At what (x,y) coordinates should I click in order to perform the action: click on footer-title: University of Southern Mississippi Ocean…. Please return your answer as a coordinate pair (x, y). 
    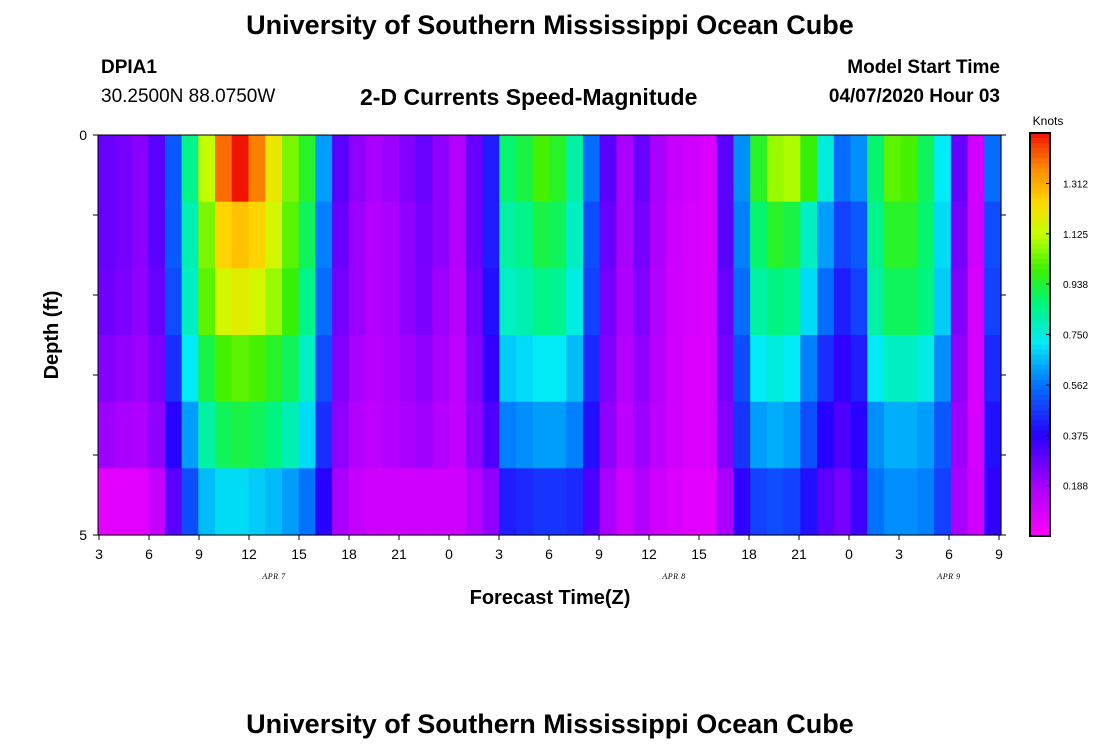
    Looking at the image, I should click on (550, 724).